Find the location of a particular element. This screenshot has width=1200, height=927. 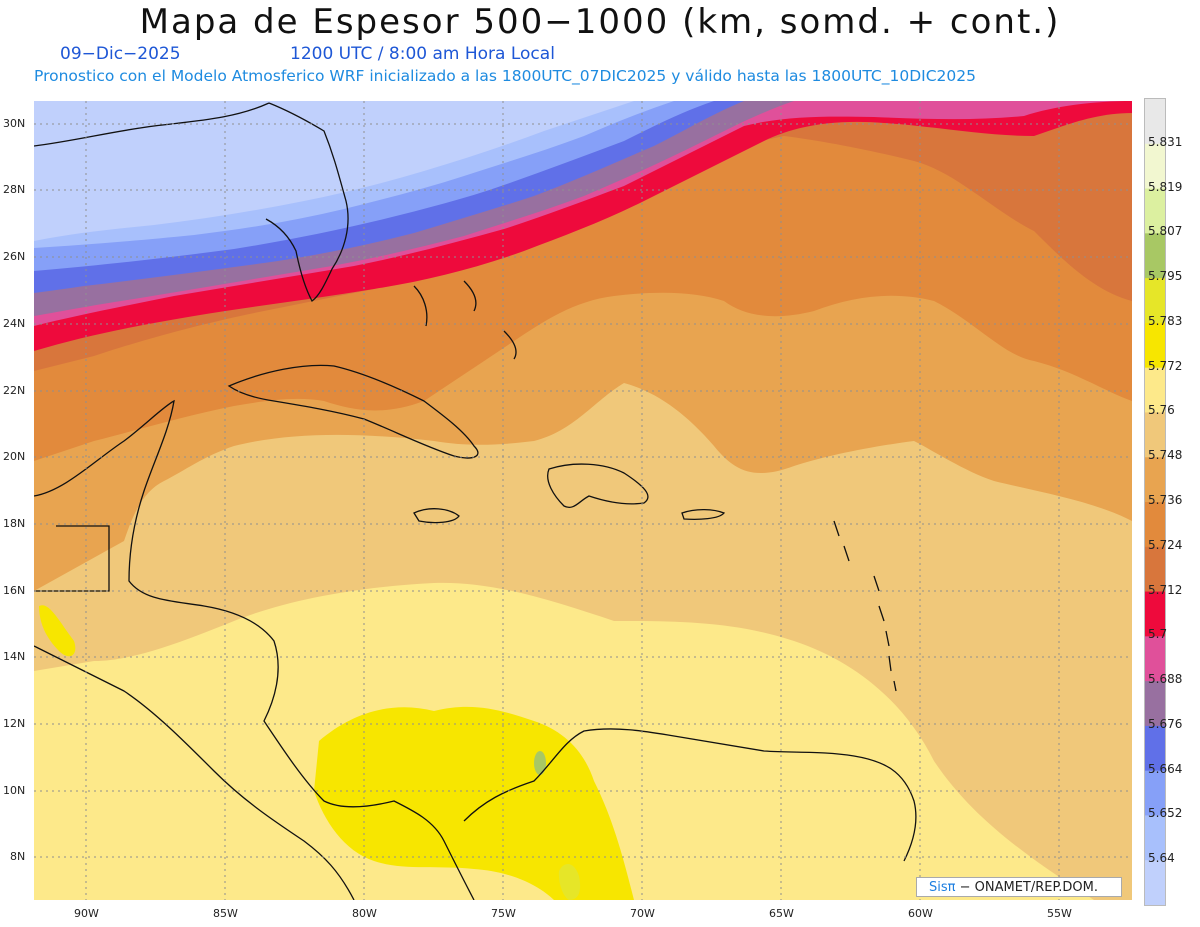

lon-label-80w: 80W is located at coordinates (364, 913).